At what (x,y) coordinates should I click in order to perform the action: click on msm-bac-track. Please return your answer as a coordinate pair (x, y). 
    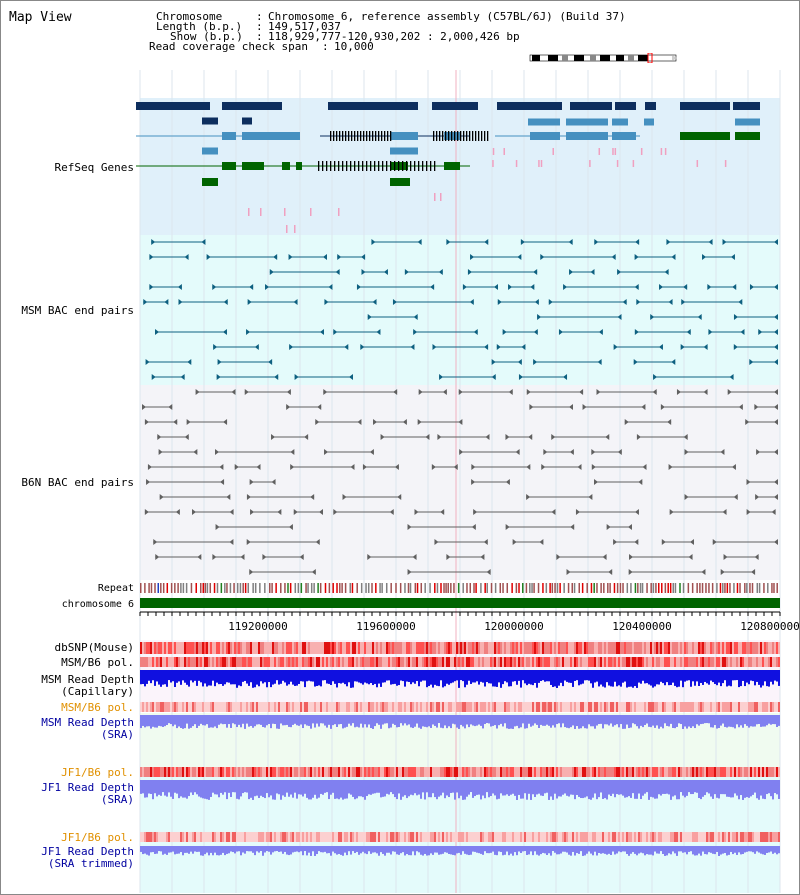
    Looking at the image, I should click on (460, 309).